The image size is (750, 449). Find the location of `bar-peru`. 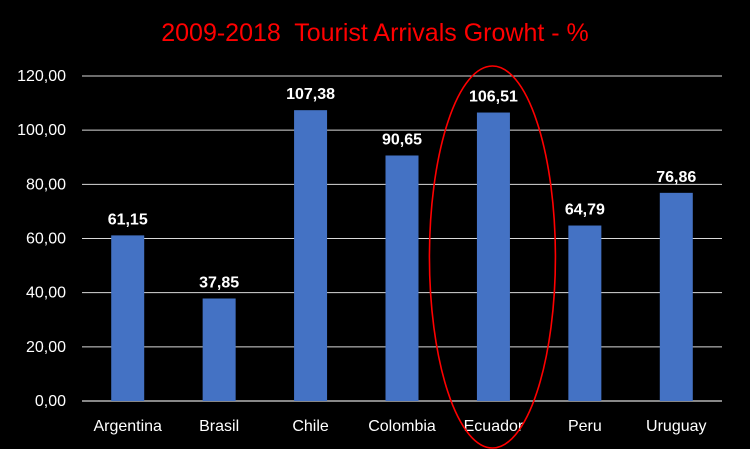

bar-peru is located at coordinates (585, 313).